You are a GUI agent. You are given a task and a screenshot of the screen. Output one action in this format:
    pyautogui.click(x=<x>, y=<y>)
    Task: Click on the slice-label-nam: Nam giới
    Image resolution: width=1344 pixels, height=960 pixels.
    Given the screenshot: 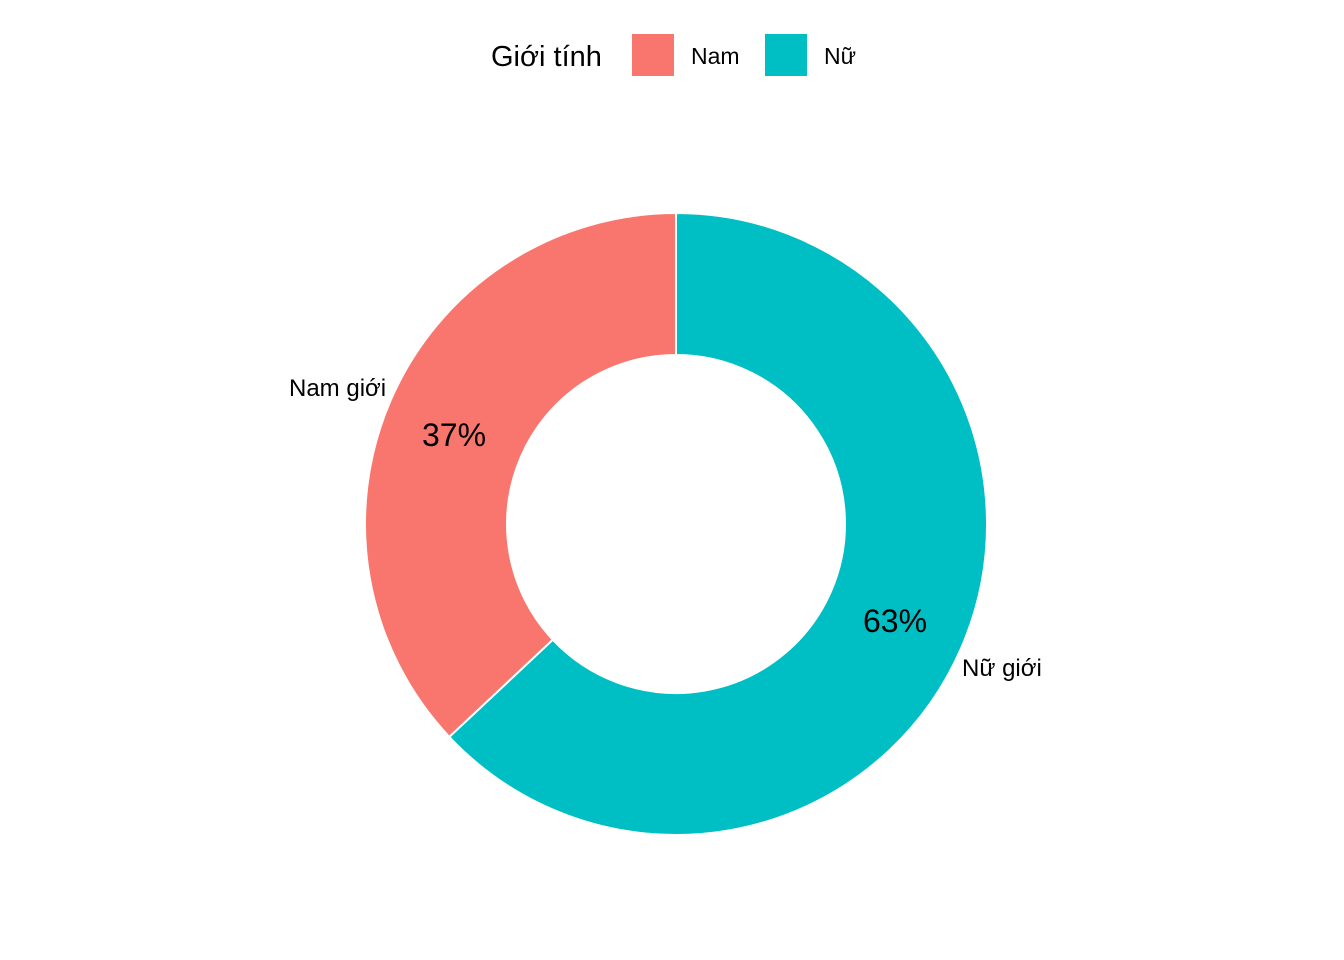 What is the action you would take?
    pyautogui.click(x=337, y=388)
    